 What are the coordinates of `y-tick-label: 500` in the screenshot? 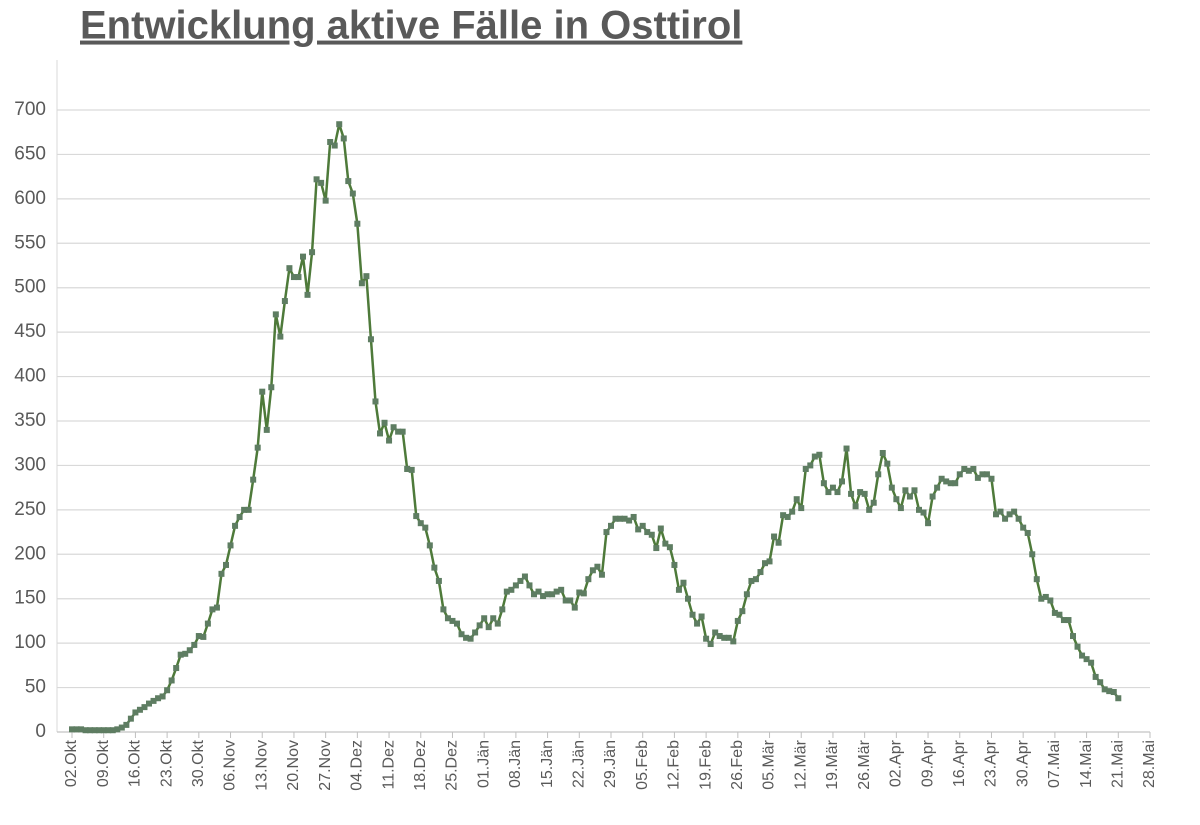 It's located at (30, 287).